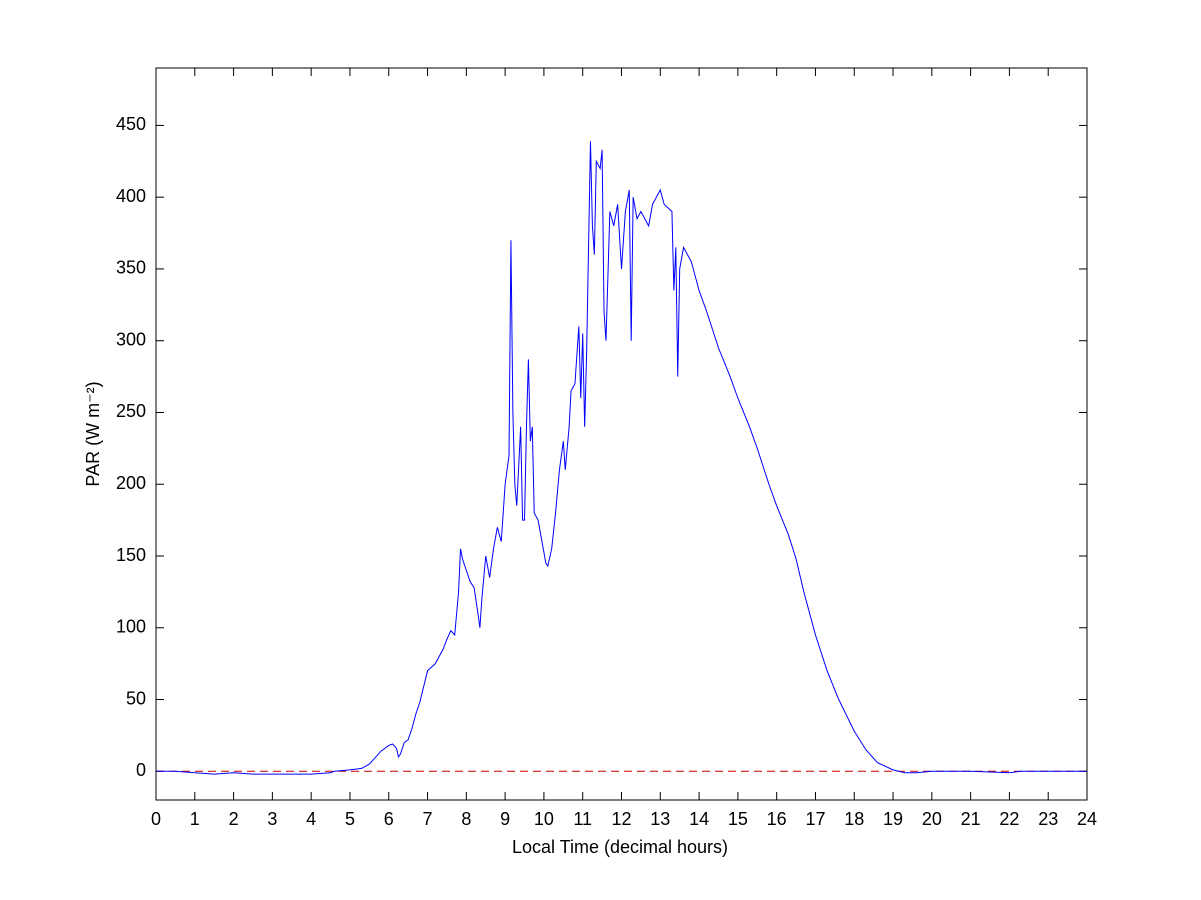 The height and width of the screenshot is (900, 1201). Describe the element at coordinates (389, 819) in the screenshot. I see `x-tick-label: 6` at that location.